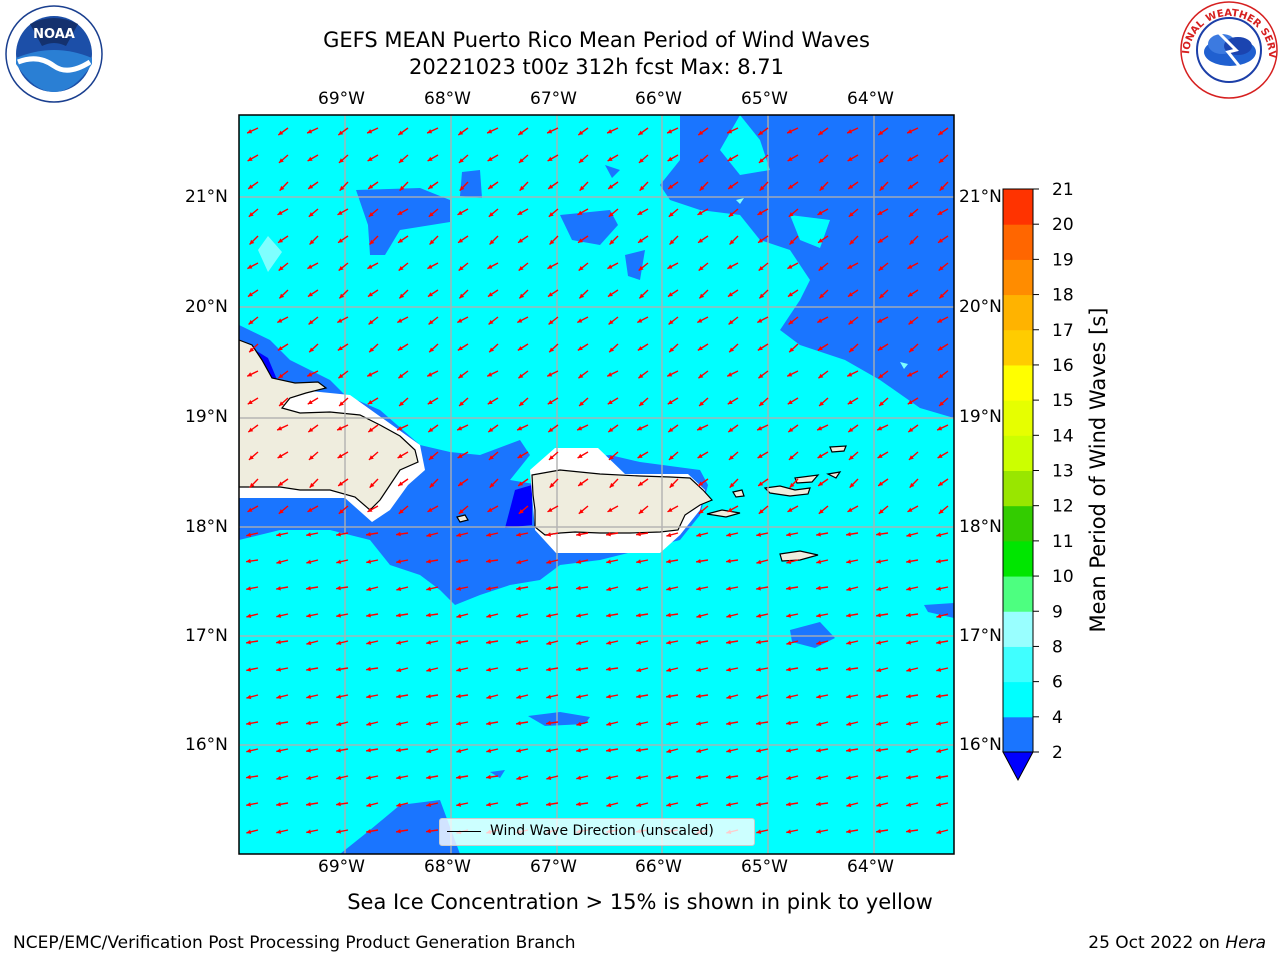  I want to click on lat-label-right: 17°N, so click(980, 636).